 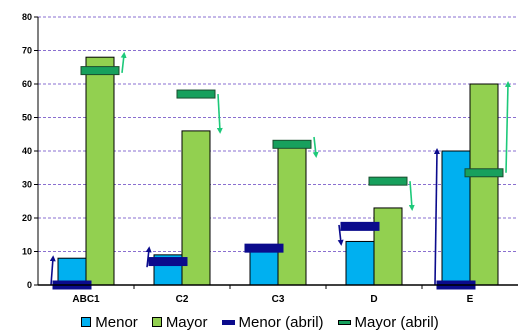 I want to click on x-tick-label-c2: C2, so click(x=182, y=299).